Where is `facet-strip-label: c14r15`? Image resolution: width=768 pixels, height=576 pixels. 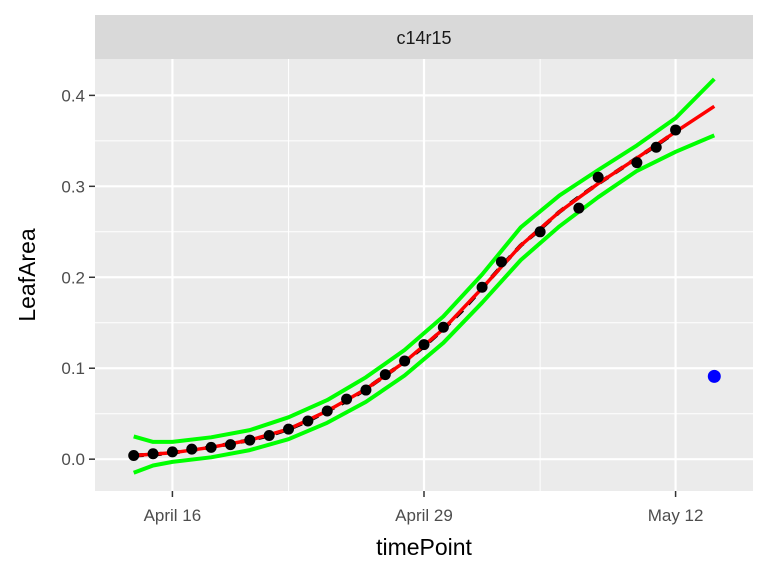
facet-strip-label: c14r15 is located at coordinates (423, 38).